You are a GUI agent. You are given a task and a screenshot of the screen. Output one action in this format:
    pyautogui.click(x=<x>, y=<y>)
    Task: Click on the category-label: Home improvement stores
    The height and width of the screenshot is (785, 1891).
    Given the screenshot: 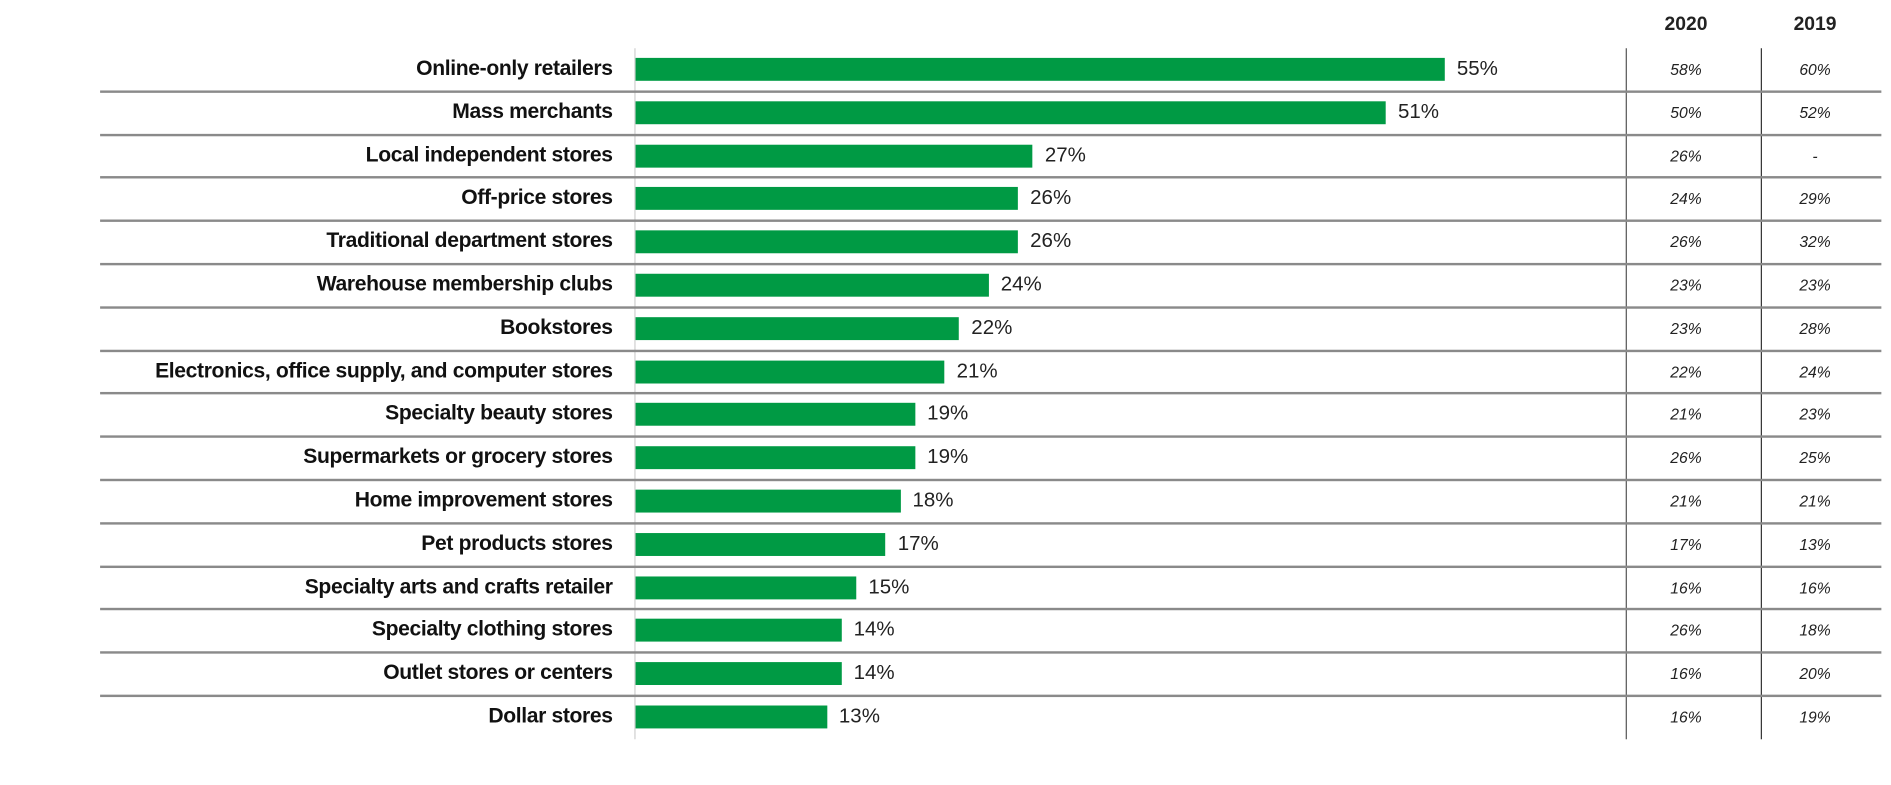 What is the action you would take?
    pyautogui.click(x=483, y=499)
    